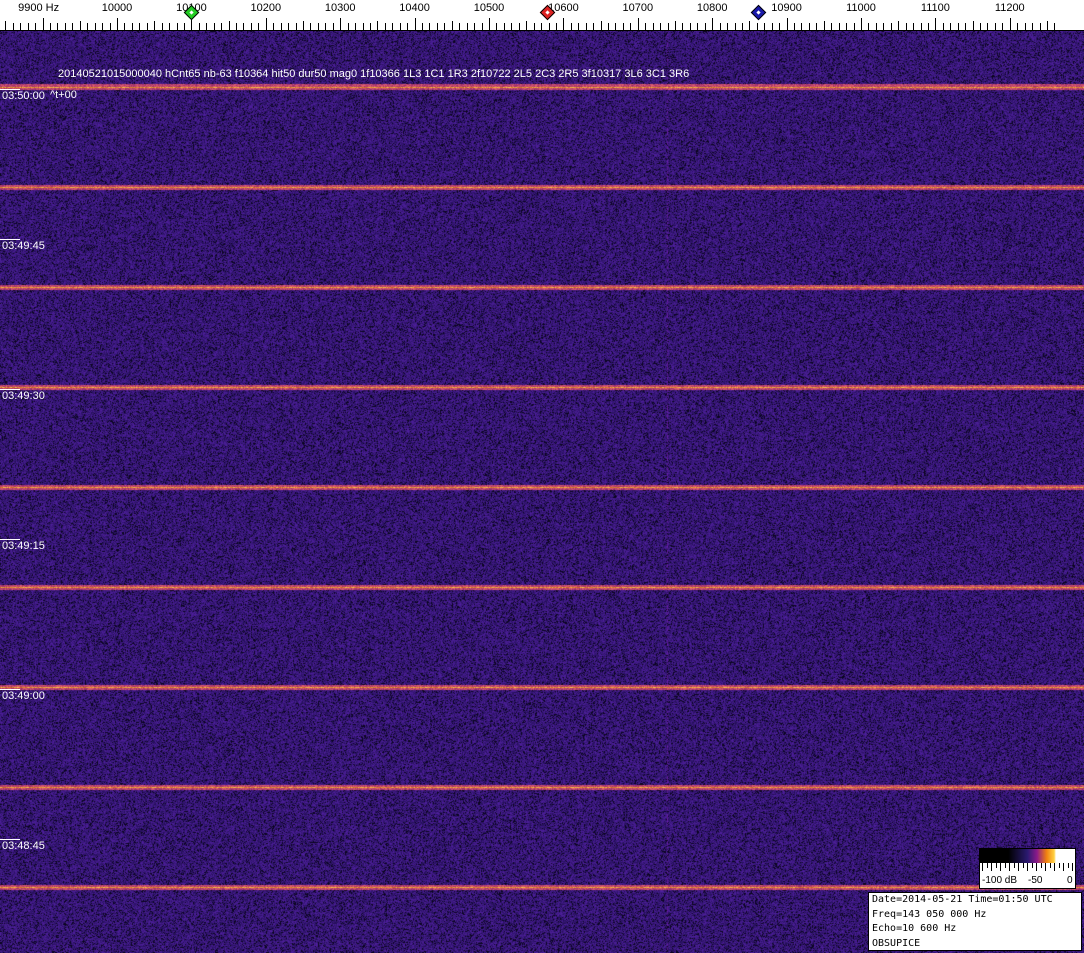  Describe the element at coordinates (861, 8) in the screenshot. I see `frequency-label: 11000` at that location.